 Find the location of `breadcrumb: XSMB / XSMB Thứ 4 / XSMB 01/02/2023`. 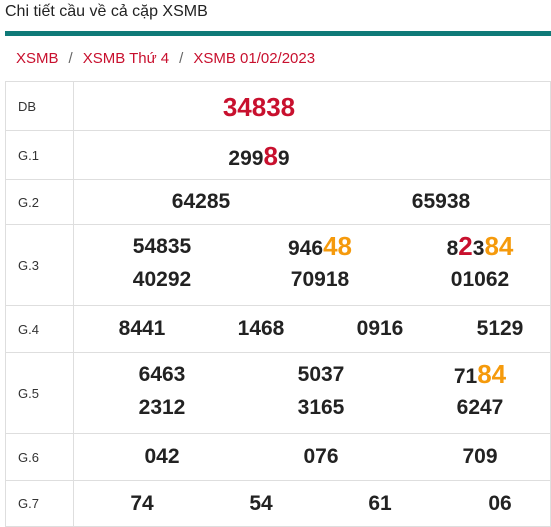

breadcrumb: XSMB / XSMB Thứ 4 / XSMB 01/02/2023 is located at coordinates (165, 58).